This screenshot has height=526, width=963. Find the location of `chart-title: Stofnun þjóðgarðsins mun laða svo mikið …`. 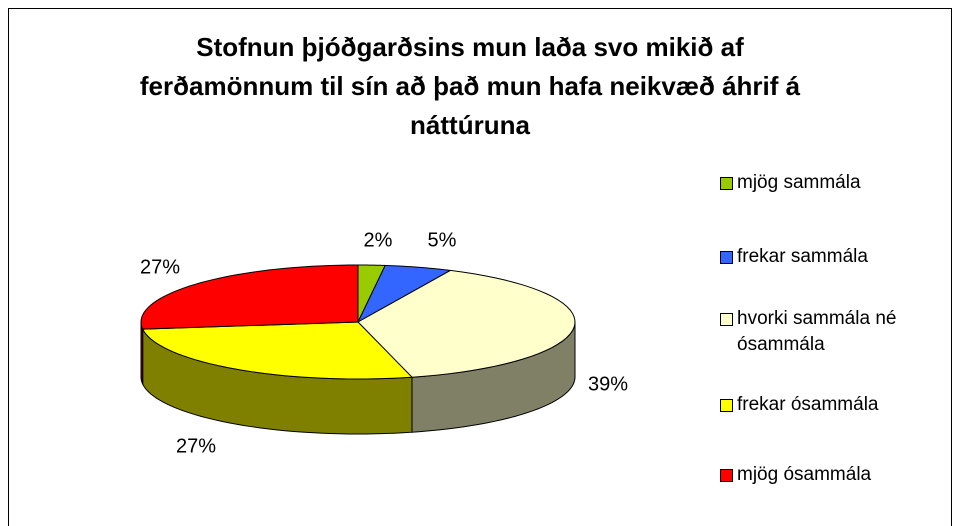

chart-title: Stofnun þjóðgarðsins mun laða svo mikið … is located at coordinates (470, 86).